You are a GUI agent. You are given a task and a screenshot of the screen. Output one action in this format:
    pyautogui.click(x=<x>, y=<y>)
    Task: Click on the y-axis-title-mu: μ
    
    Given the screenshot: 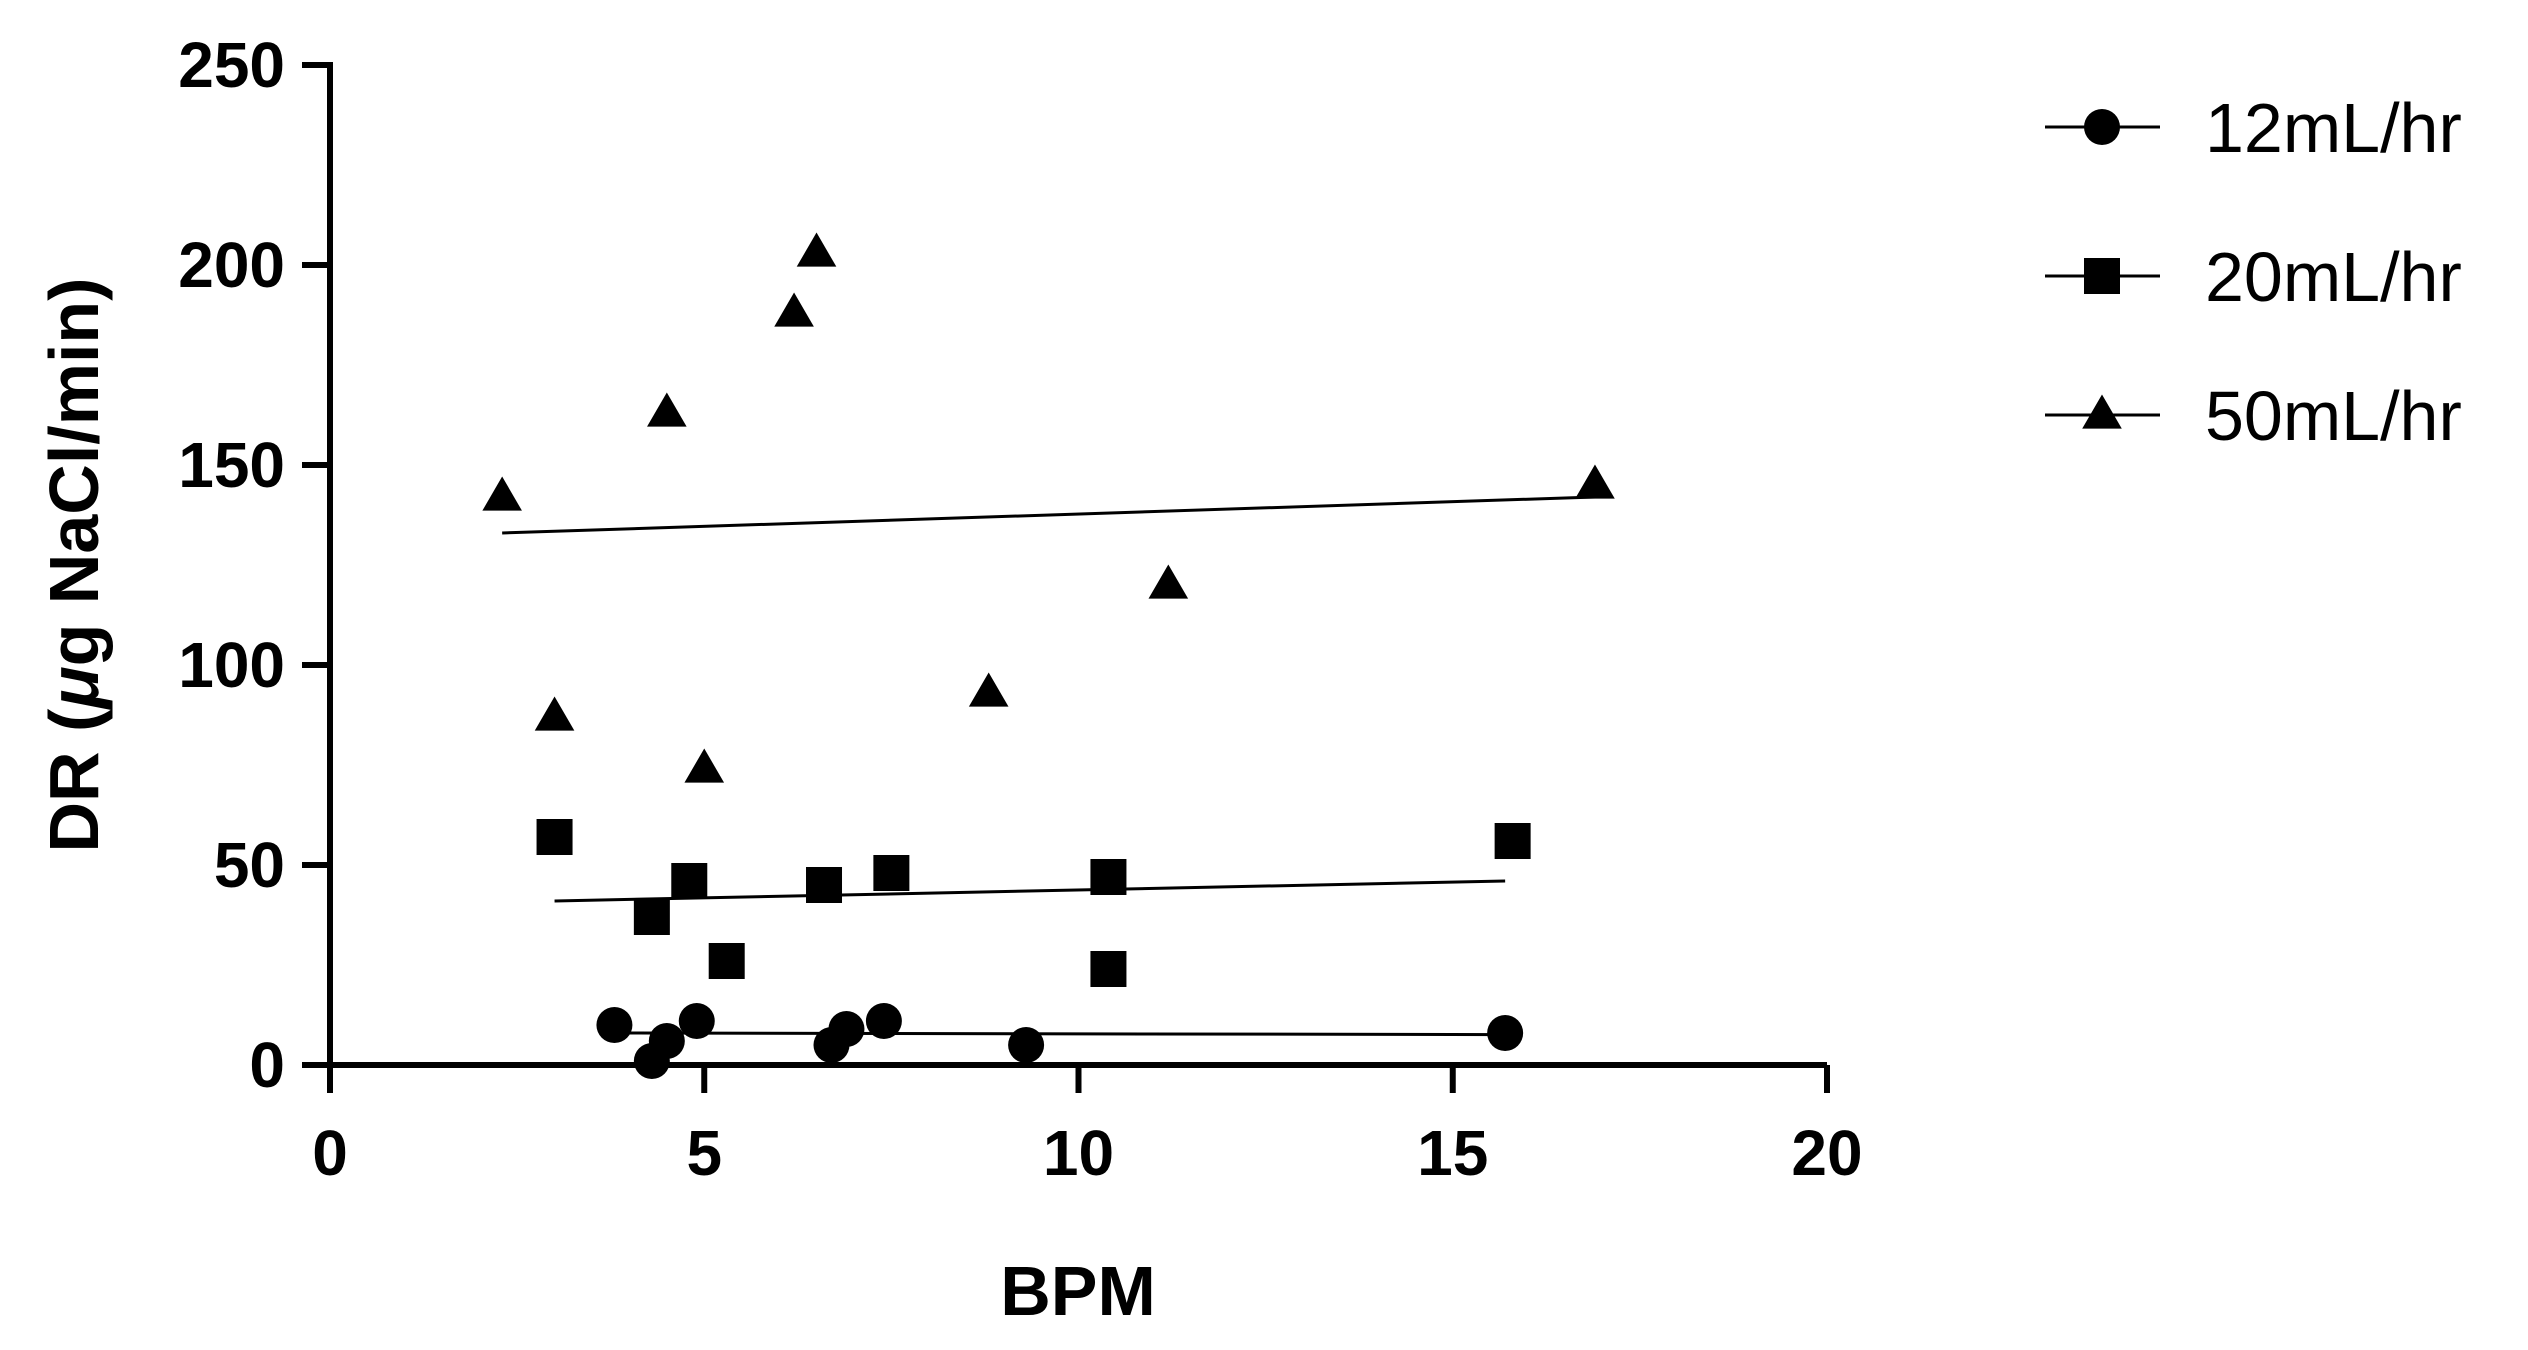 What is the action you would take?
    pyautogui.click(x=74, y=688)
    